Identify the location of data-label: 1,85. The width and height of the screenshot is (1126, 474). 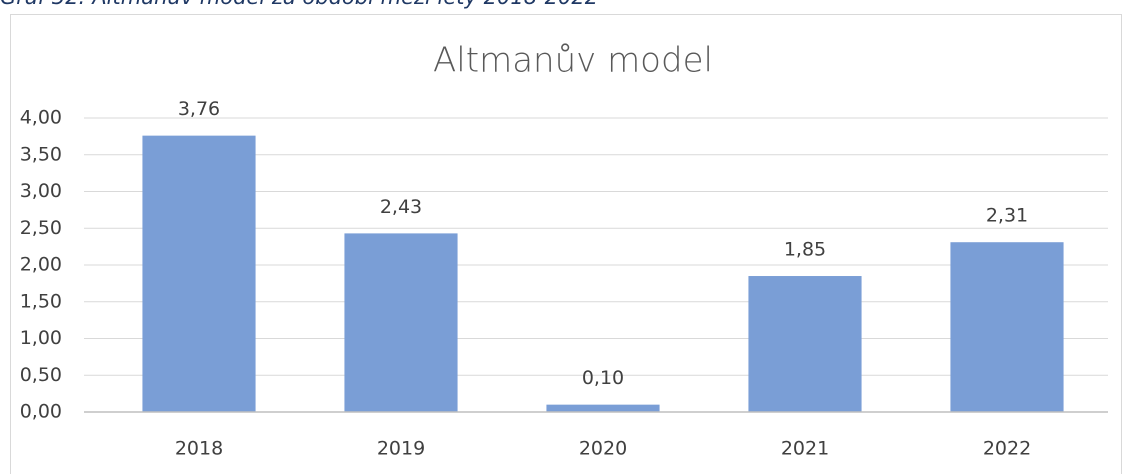
(805, 250).